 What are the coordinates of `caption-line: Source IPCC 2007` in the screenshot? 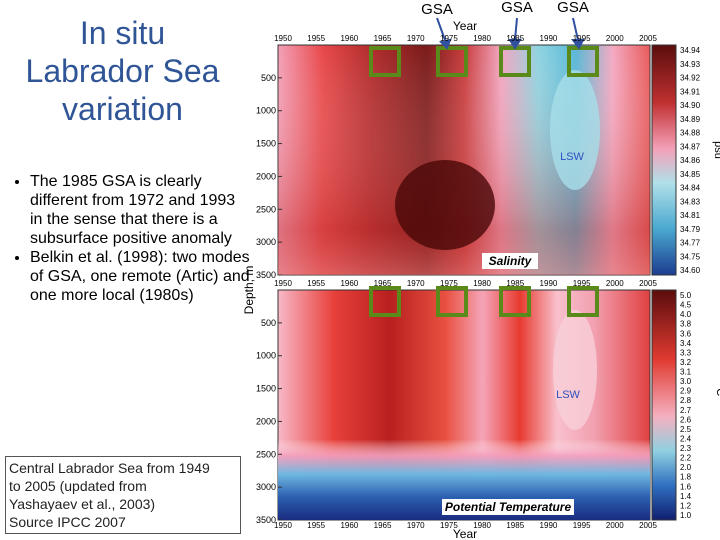 It's located at (67, 522).